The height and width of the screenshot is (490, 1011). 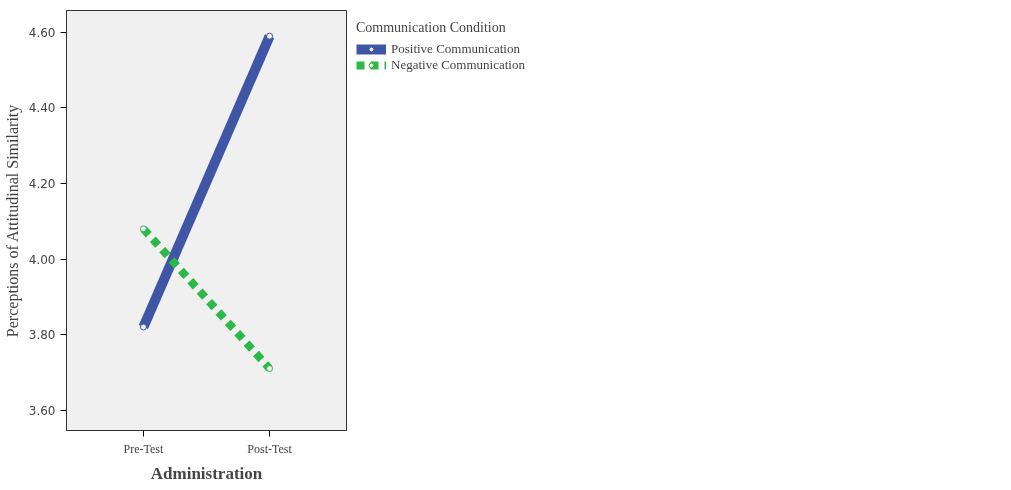 What do you see at coordinates (206, 473) in the screenshot?
I see `x-axis-title: Administration` at bounding box center [206, 473].